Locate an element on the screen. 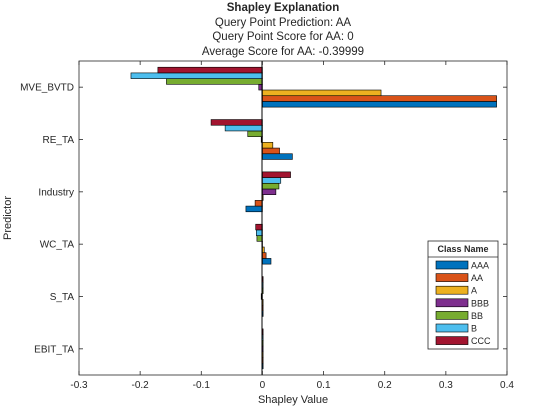 This screenshot has height=420, width=560. legend-label-A: A is located at coordinates (474, 291).